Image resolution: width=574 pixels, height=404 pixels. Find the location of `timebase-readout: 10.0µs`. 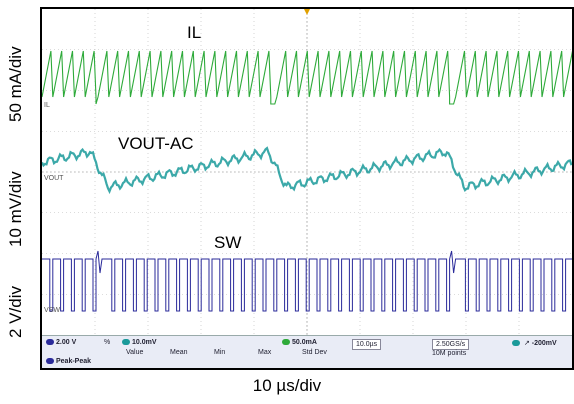

timebase-readout: 10.0µs is located at coordinates (367, 344).